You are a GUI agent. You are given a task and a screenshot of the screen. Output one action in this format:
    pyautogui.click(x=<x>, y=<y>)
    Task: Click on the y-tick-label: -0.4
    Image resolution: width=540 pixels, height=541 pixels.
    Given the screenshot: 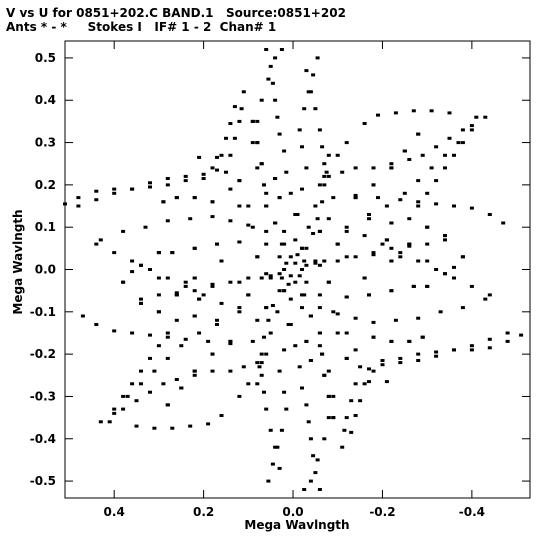 What is the action you would take?
    pyautogui.click(x=43, y=439)
    